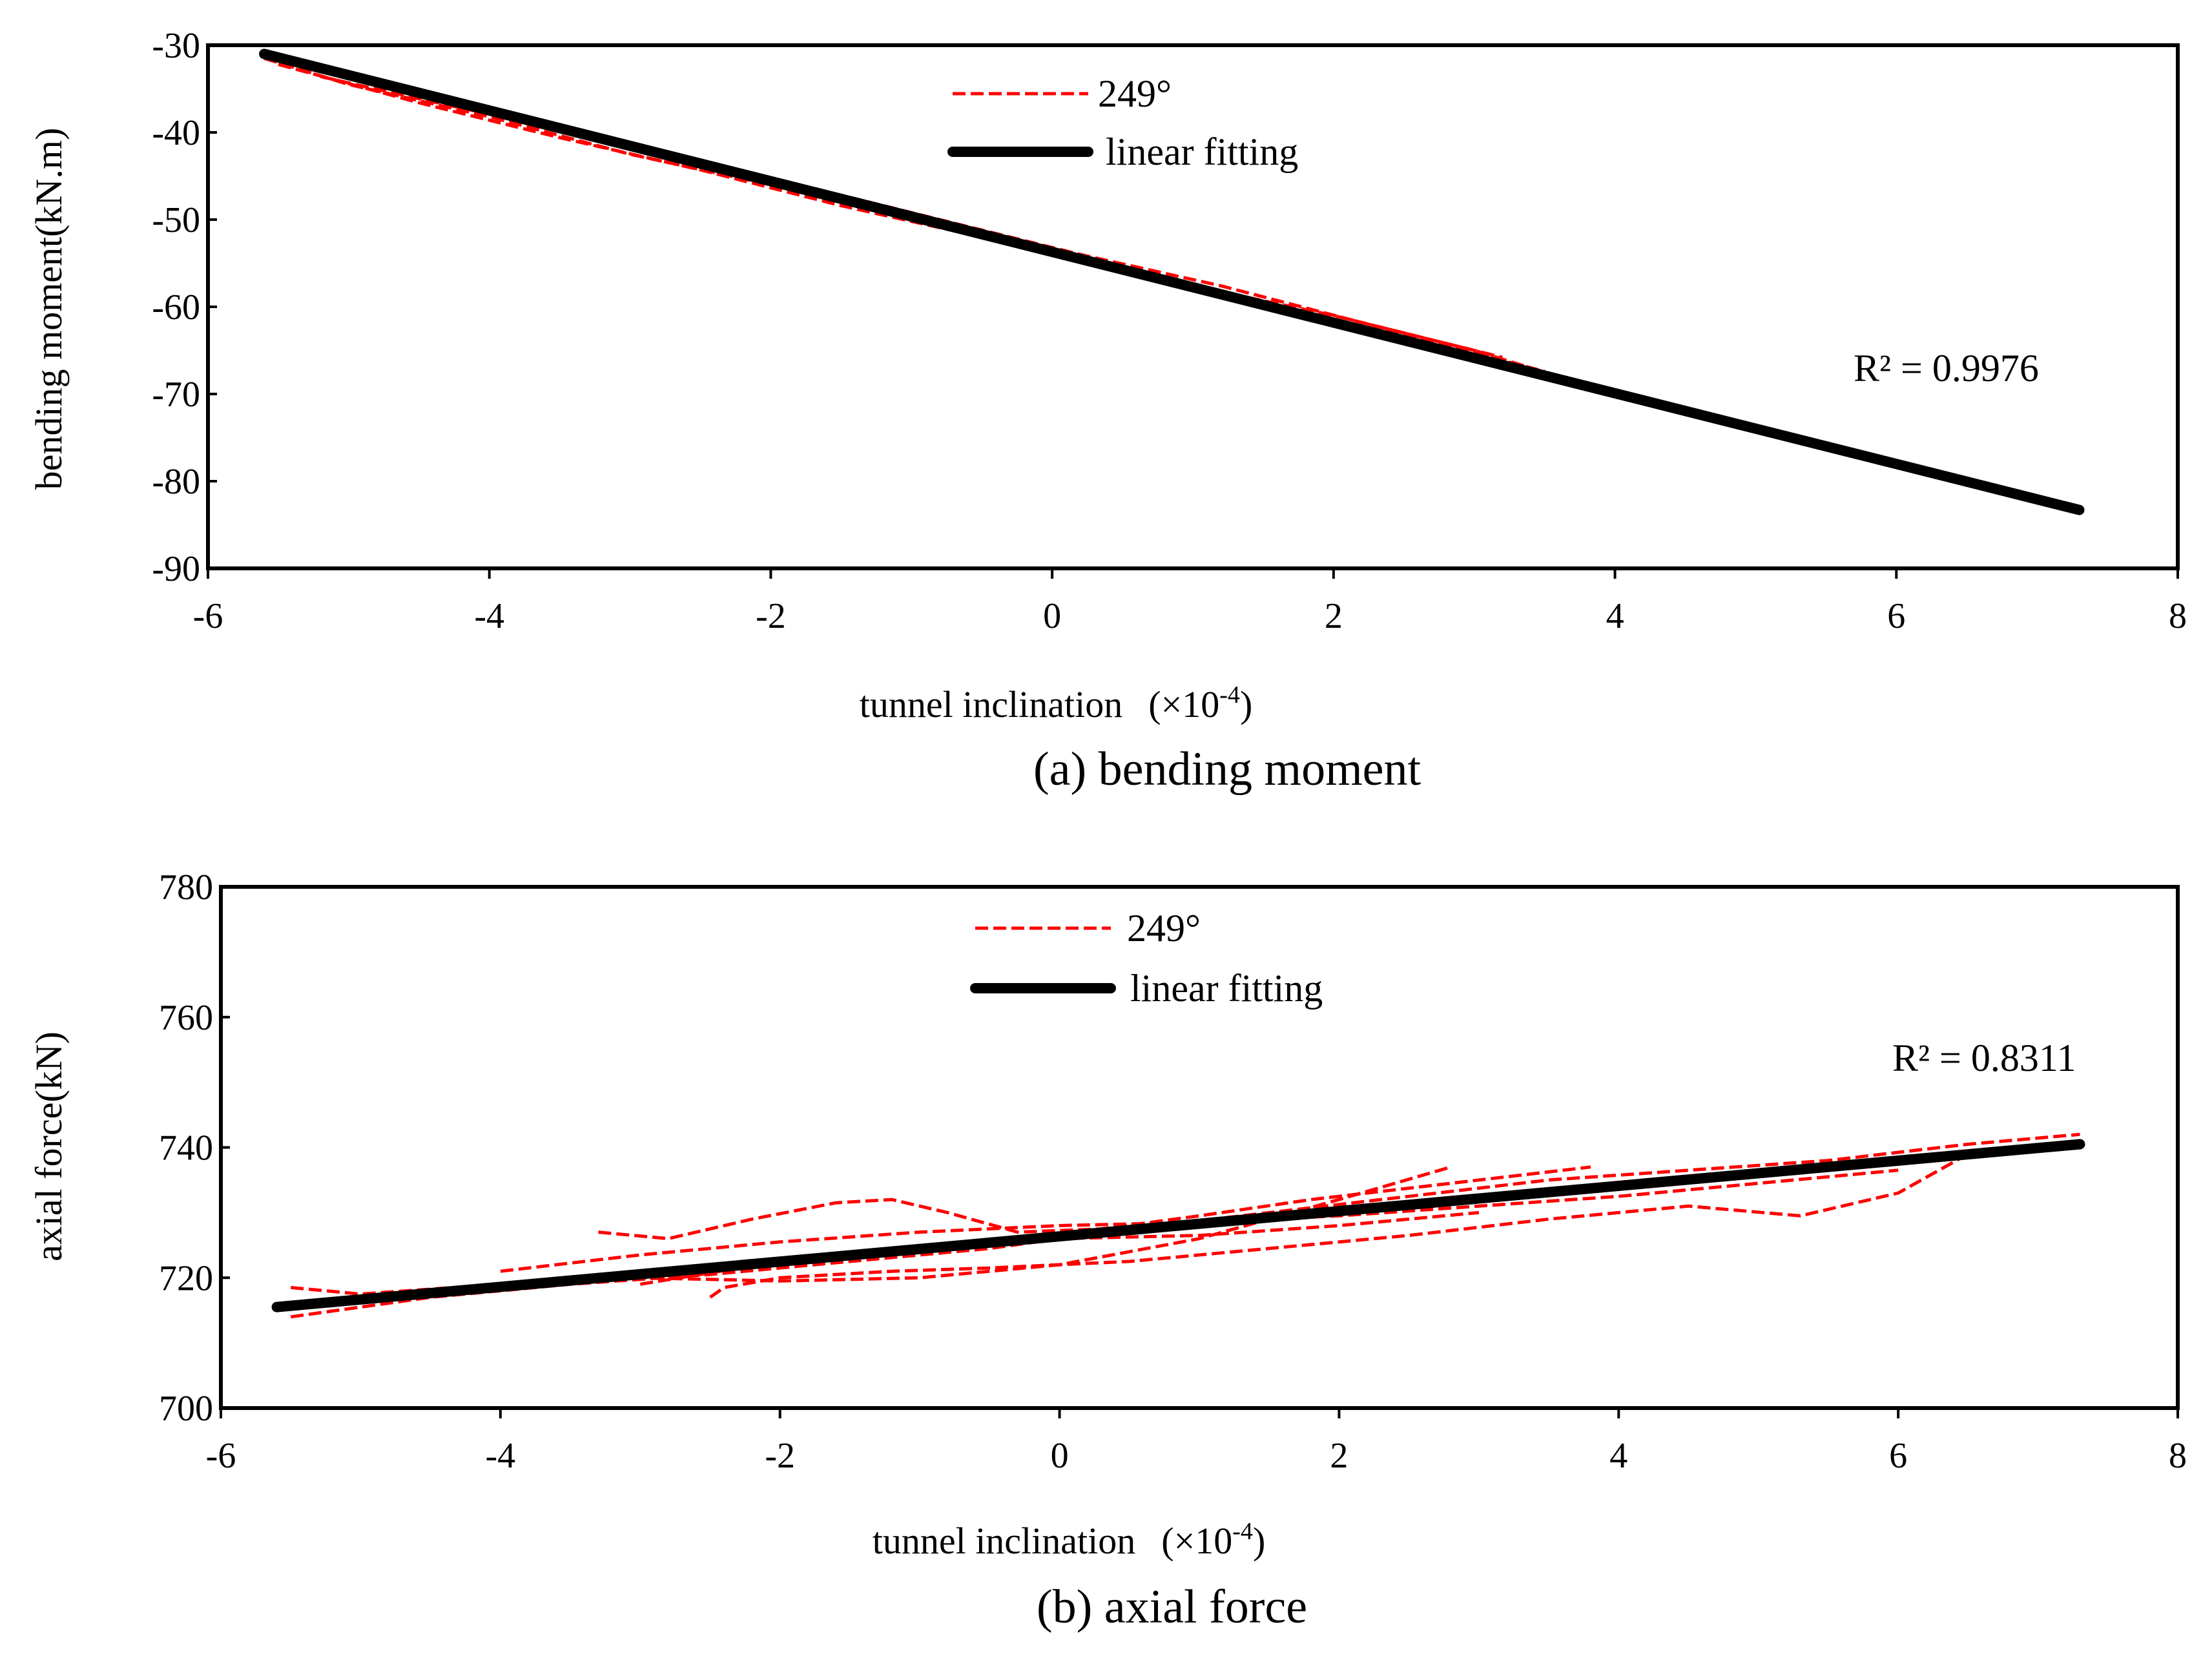 The height and width of the screenshot is (1669, 2212). Describe the element at coordinates (49, 309) in the screenshot. I see `y-axis-title: bending moment(kN.m)` at that location.